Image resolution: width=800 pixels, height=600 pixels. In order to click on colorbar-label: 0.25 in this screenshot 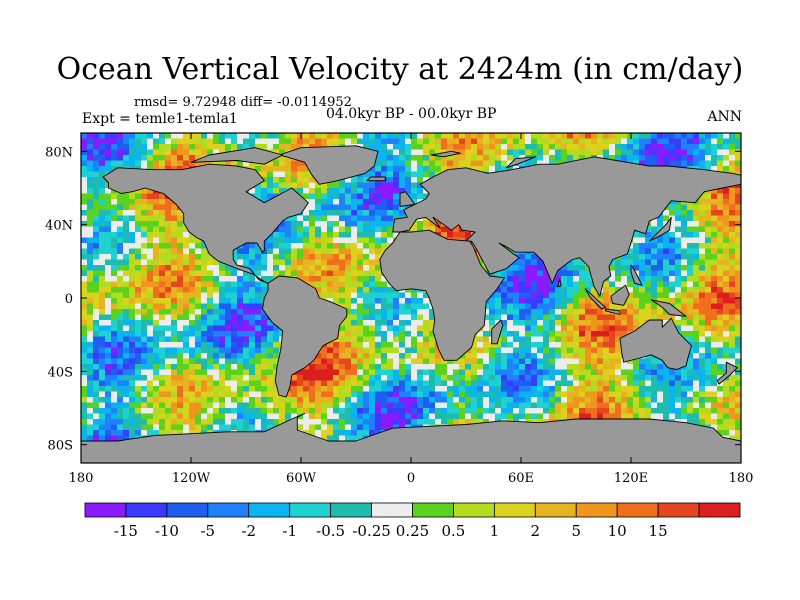, I will do `click(412, 531)`.